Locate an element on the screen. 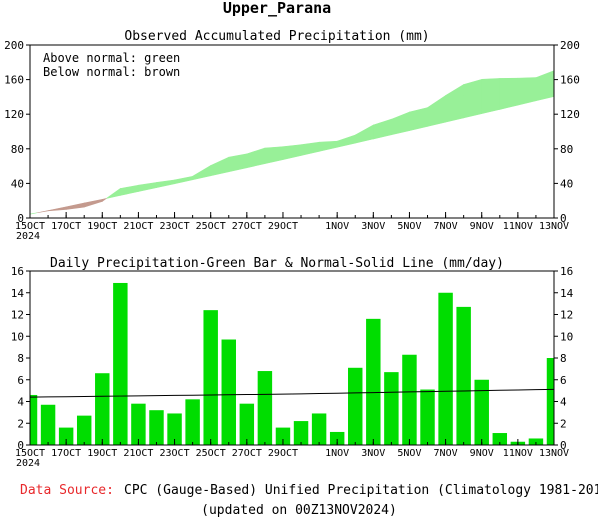  1-ytick-label-right: 0 is located at coordinates (563, 445).